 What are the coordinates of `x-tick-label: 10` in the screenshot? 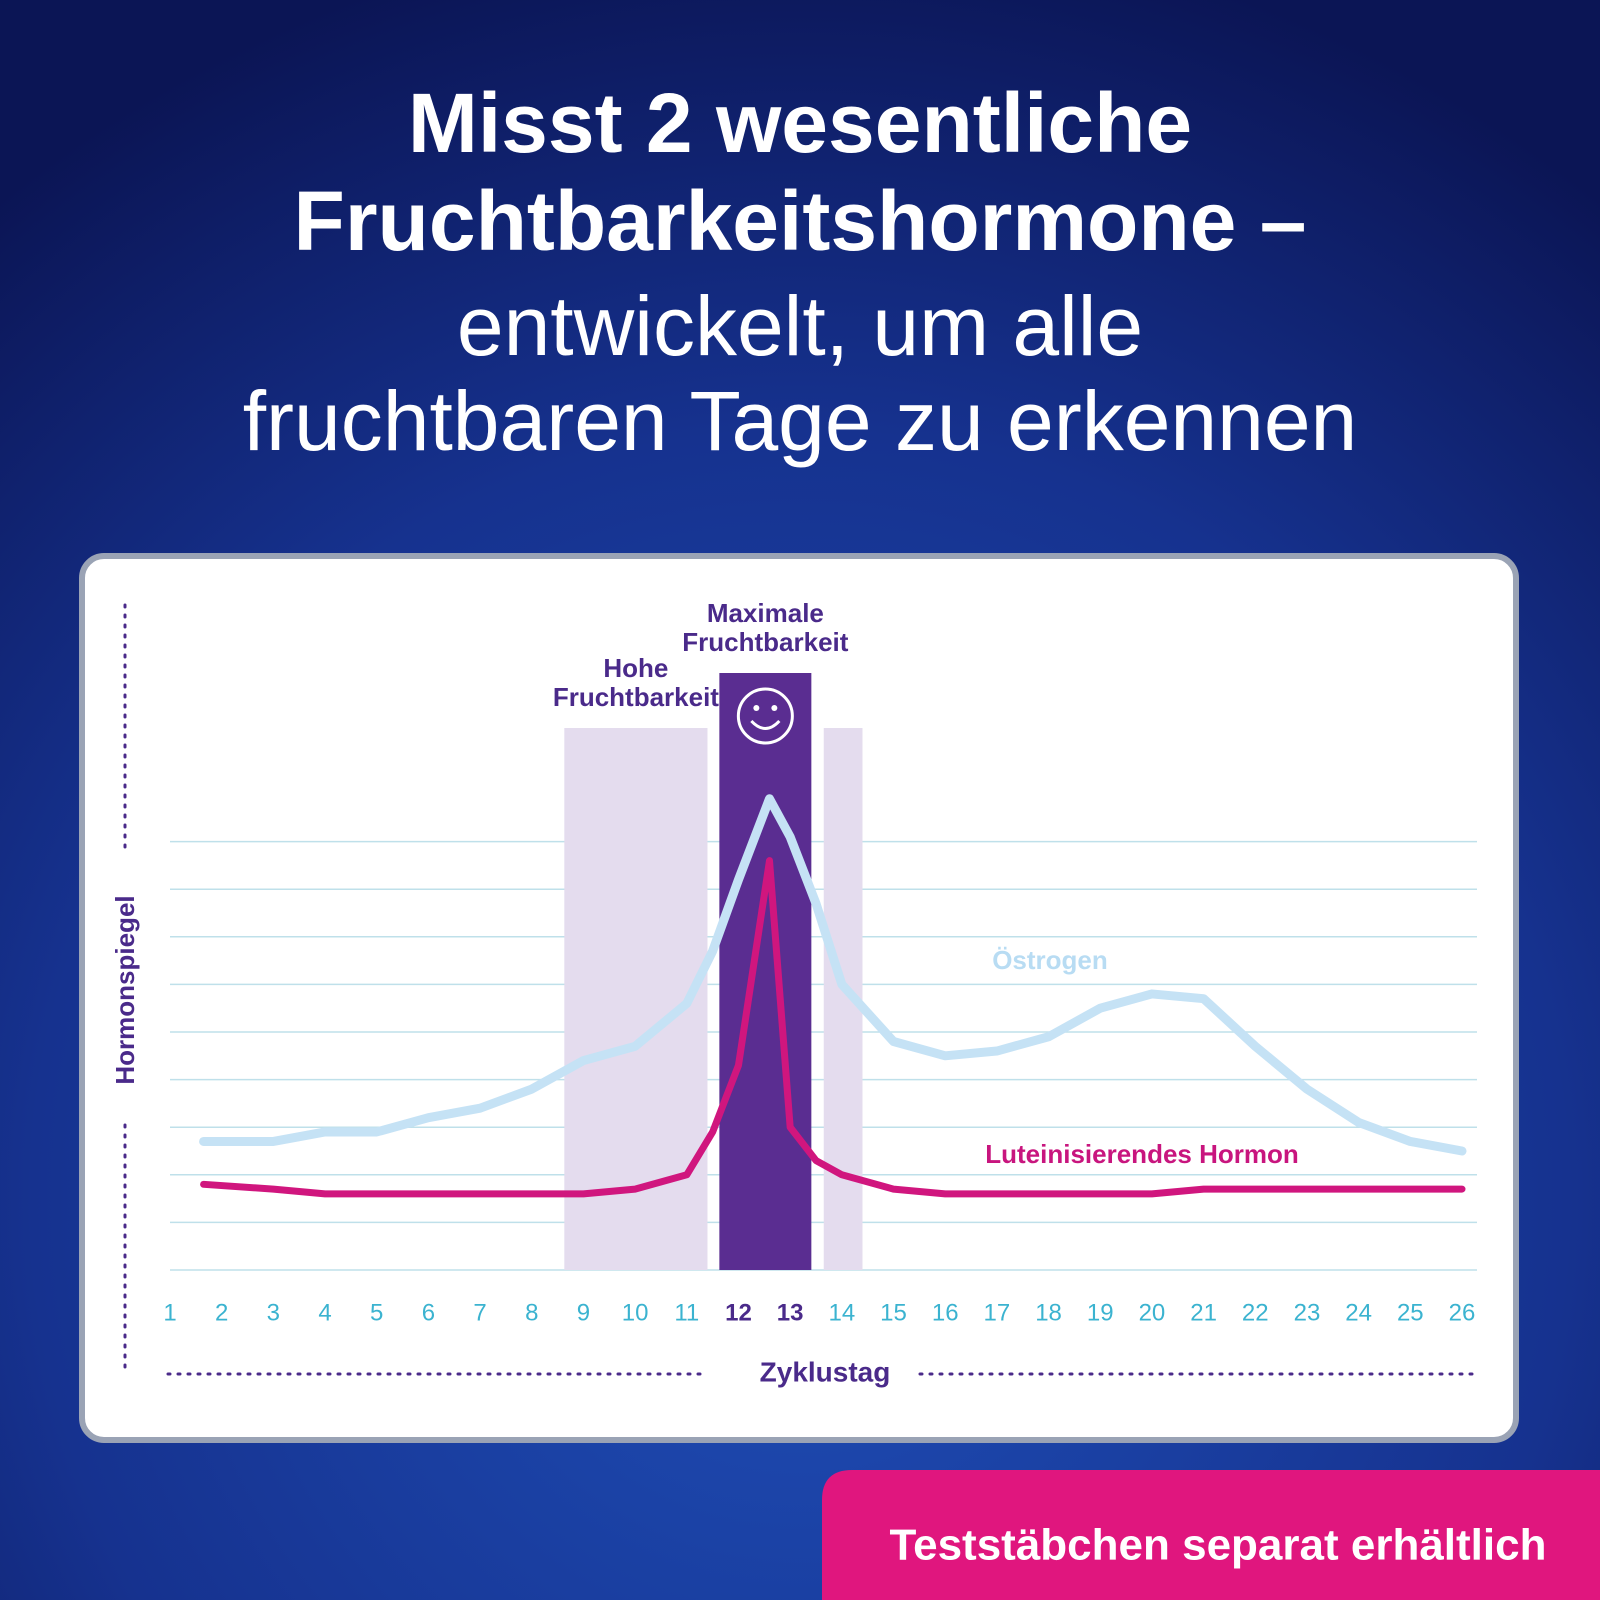 It's located at (635, 1312).